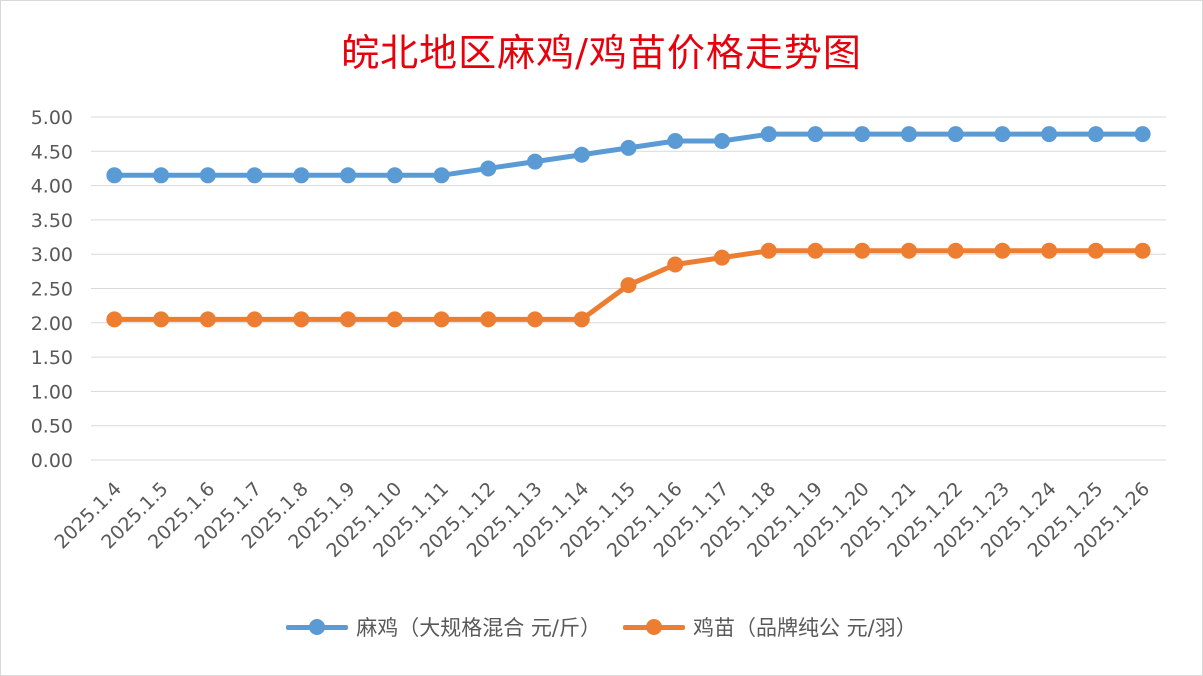 The height and width of the screenshot is (676, 1203). What do you see at coordinates (52, 358) in the screenshot?
I see `y-tick-label: 1.50` at bounding box center [52, 358].